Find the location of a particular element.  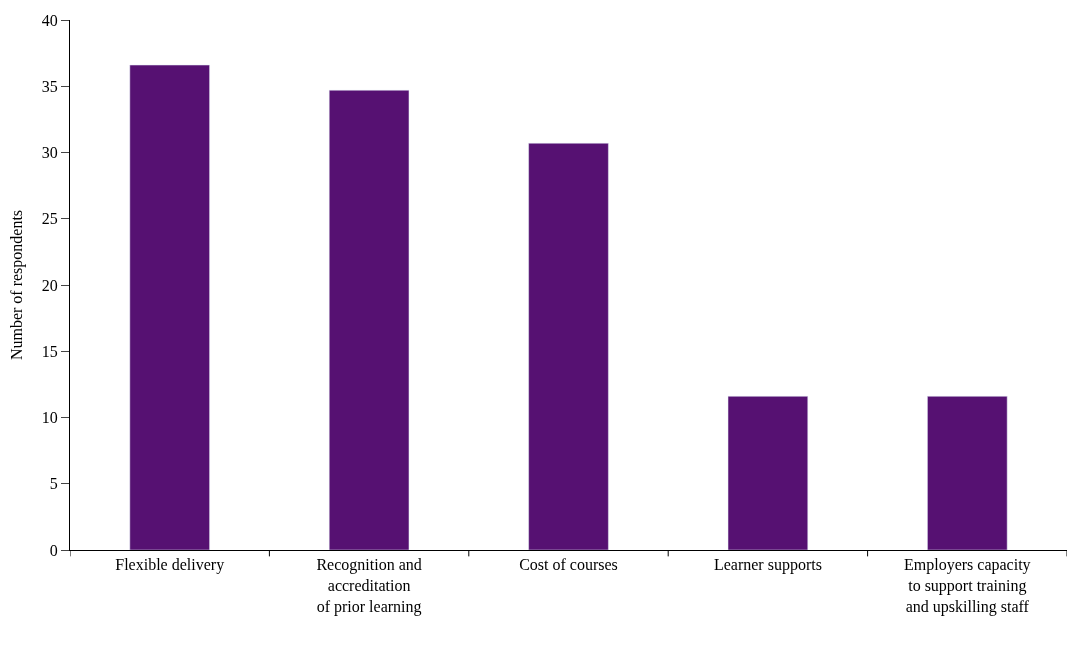

x-tick-label: Flexible delivery is located at coordinates (170, 565).